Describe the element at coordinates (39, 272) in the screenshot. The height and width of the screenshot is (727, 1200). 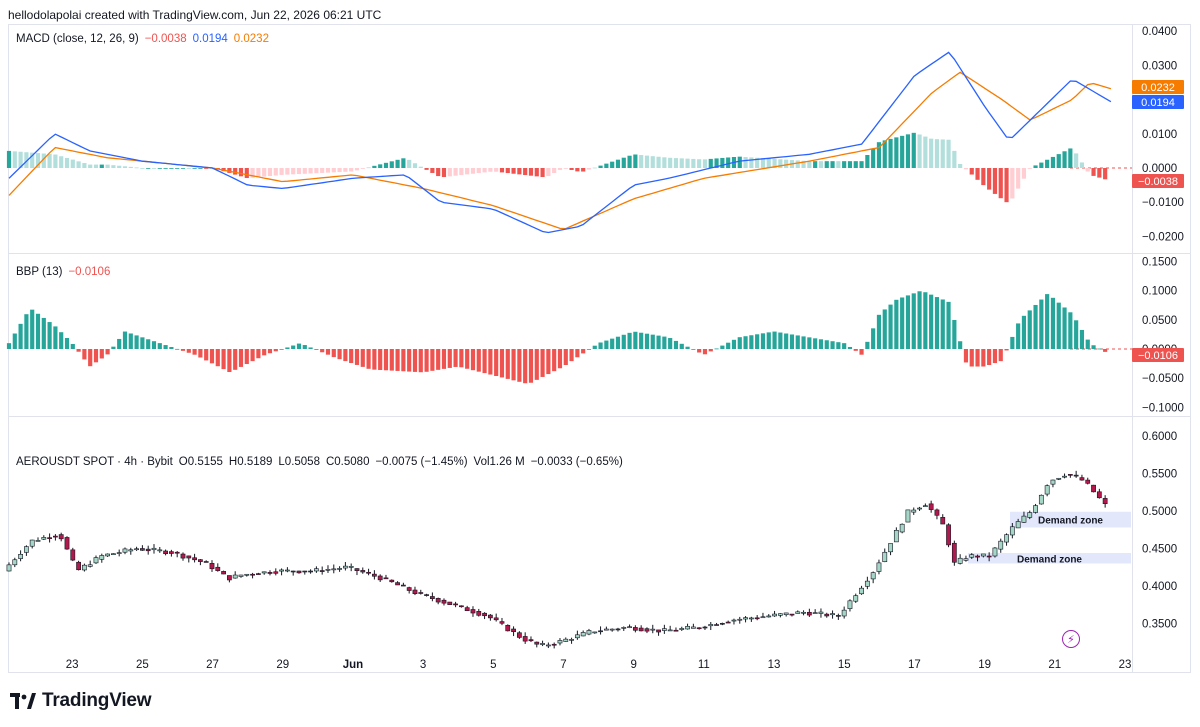
I see `bbp-title: BBP (13)` at that location.